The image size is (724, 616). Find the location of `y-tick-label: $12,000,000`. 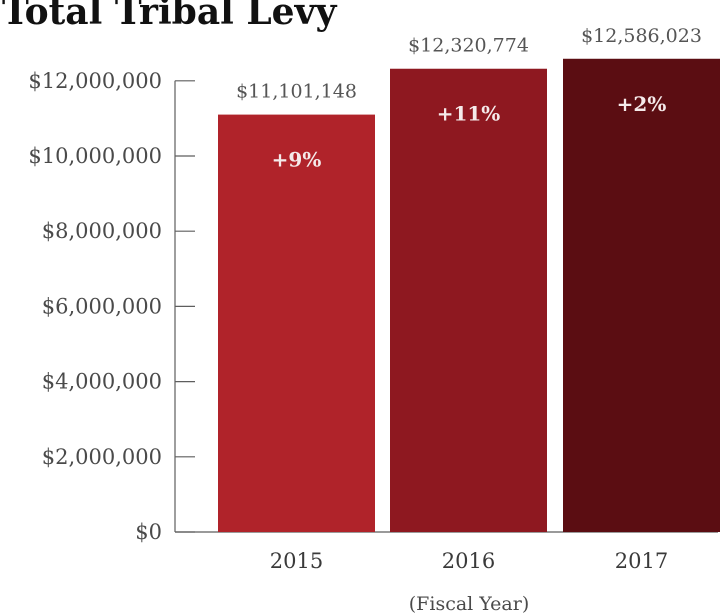

y-tick-label: $12,000,000 is located at coordinates (95, 81).